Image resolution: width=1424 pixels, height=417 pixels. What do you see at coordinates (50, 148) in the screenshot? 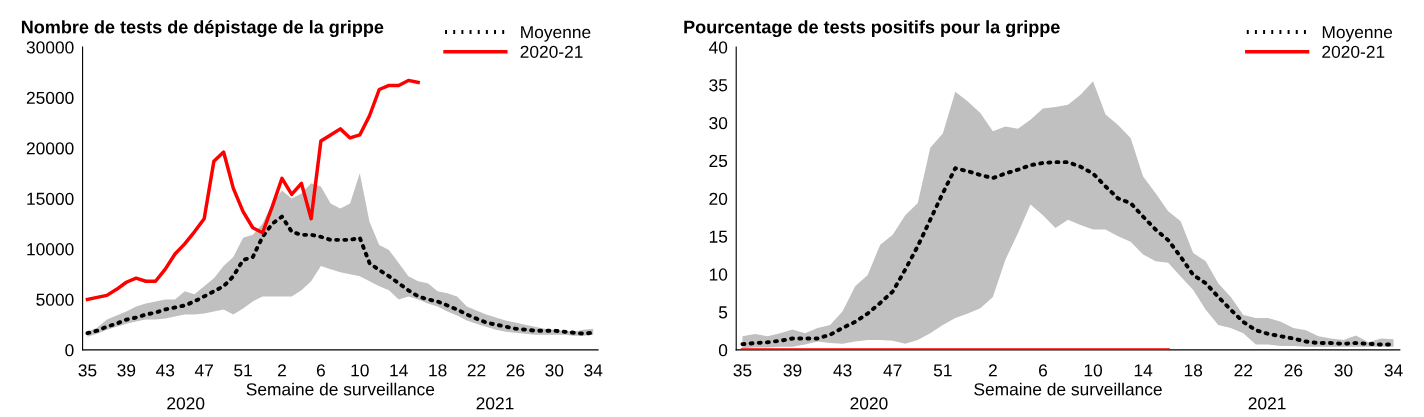
I see `y-tick-label: 20000` at bounding box center [50, 148].